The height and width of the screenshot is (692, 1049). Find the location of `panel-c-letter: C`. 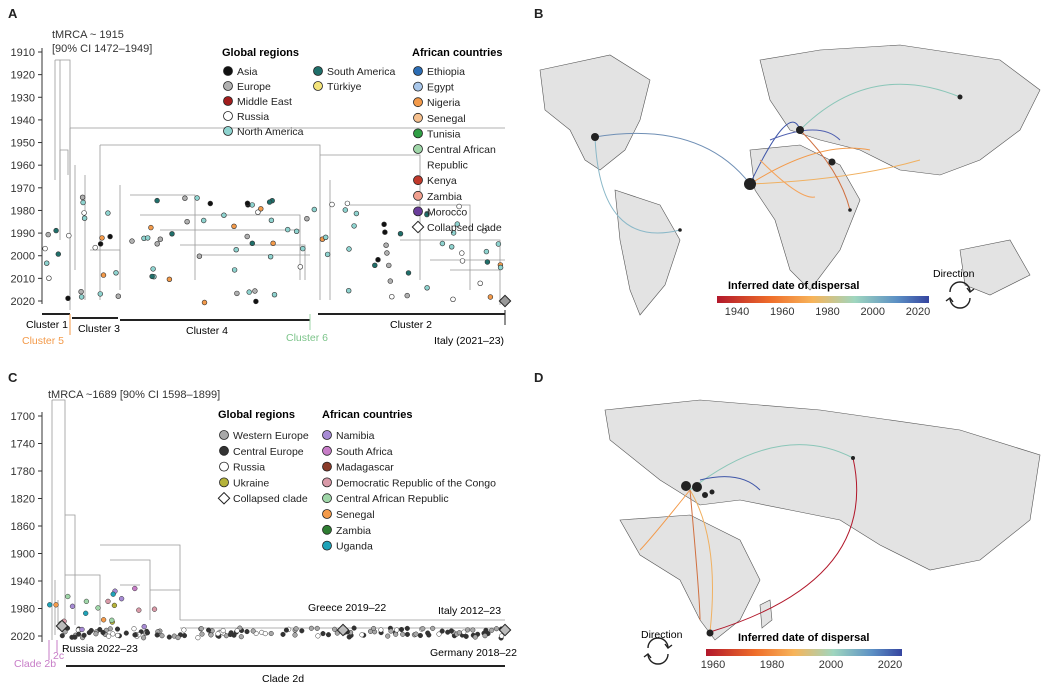

panel-c-letter: C is located at coordinates (13, 377).